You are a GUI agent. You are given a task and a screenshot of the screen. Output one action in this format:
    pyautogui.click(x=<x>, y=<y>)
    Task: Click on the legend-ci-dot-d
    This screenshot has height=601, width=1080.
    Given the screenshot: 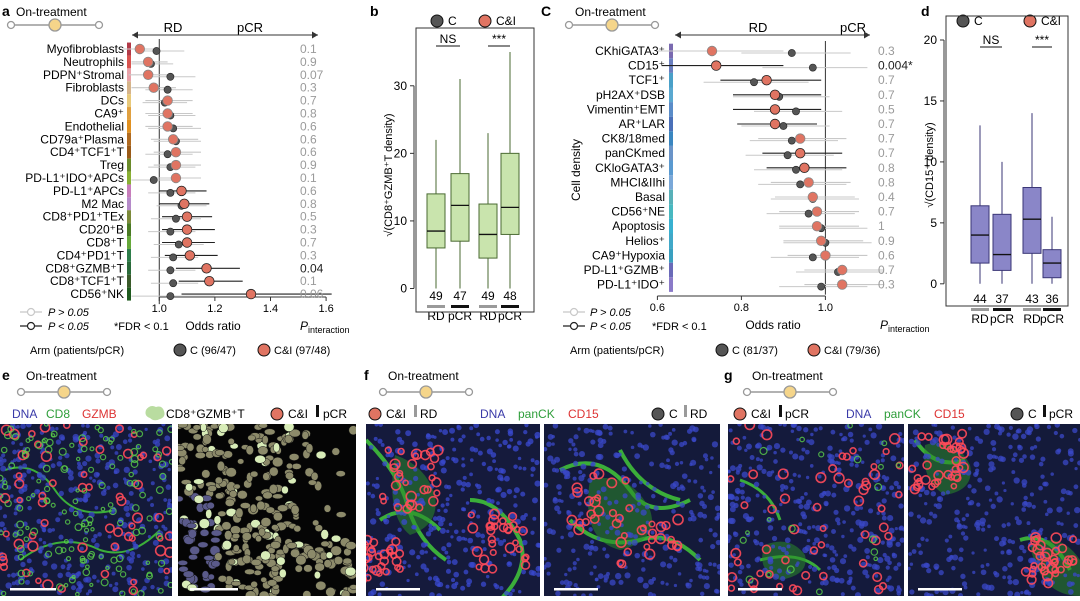 What is the action you would take?
    pyautogui.click(x=1030, y=21)
    